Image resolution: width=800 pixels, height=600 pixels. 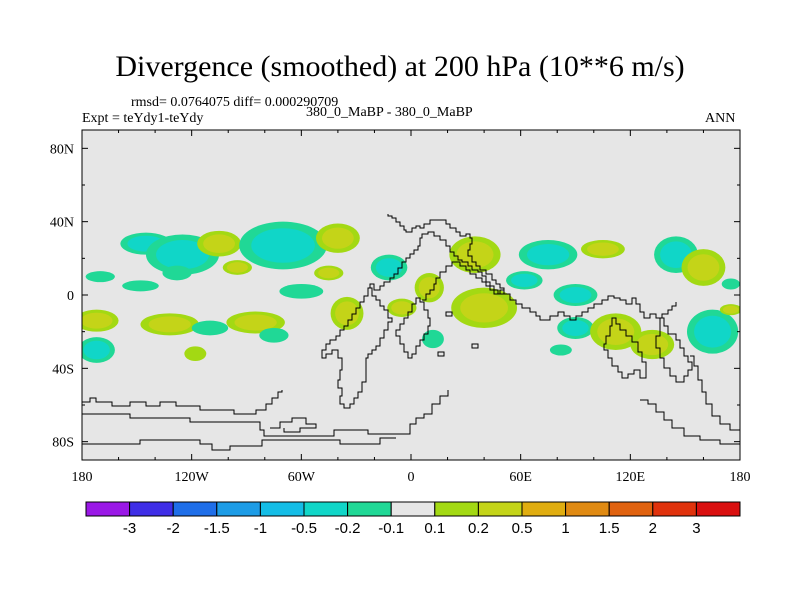 What do you see at coordinates (304, 528) in the screenshot?
I see `colorbar-label: -0.5` at bounding box center [304, 528].